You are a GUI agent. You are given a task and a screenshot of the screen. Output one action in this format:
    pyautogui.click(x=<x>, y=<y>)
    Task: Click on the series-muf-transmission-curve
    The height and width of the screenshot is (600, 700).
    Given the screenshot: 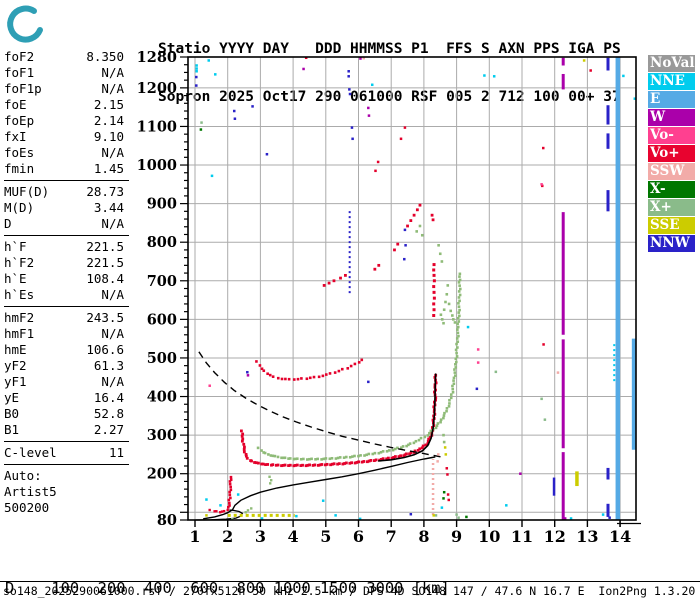 What is the action you would take?
    pyautogui.click(x=320, y=404)
    